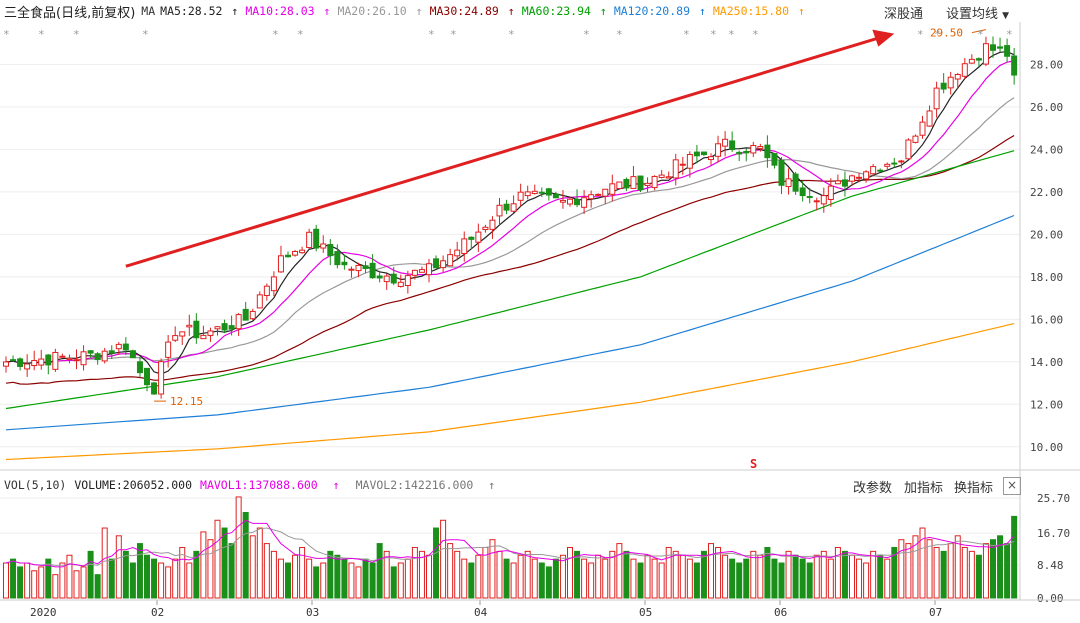  What do you see at coordinates (979, 31) in the screenshot?
I see `high-marker-line` at bounding box center [979, 31].